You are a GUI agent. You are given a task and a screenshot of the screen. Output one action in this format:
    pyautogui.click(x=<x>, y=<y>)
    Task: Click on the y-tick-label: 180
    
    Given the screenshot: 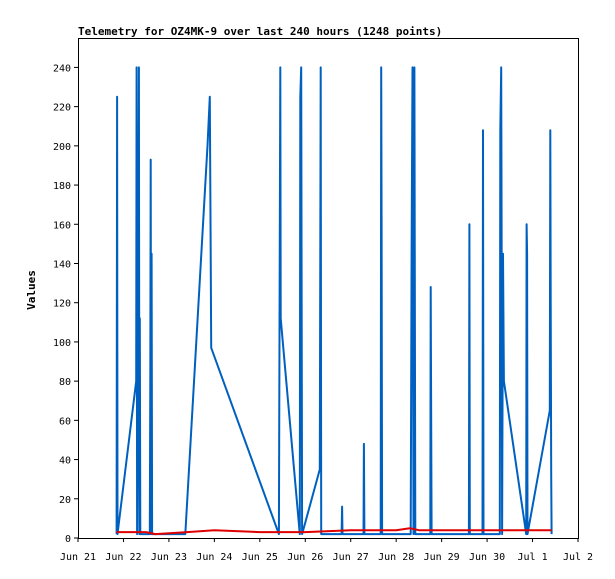 What is the action you would take?
    pyautogui.click(x=62, y=186)
    